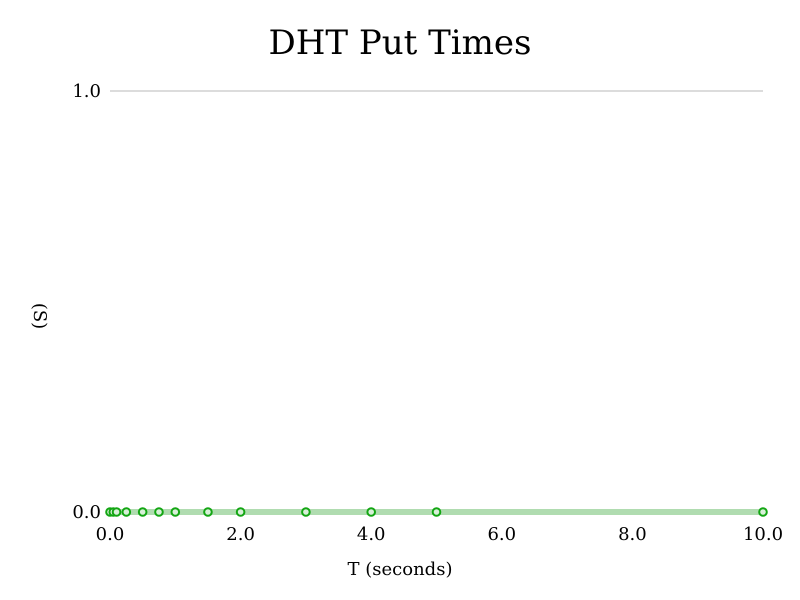 The width and height of the screenshot is (800, 600). I want to click on y-tick-label: 0.0, so click(86, 512).